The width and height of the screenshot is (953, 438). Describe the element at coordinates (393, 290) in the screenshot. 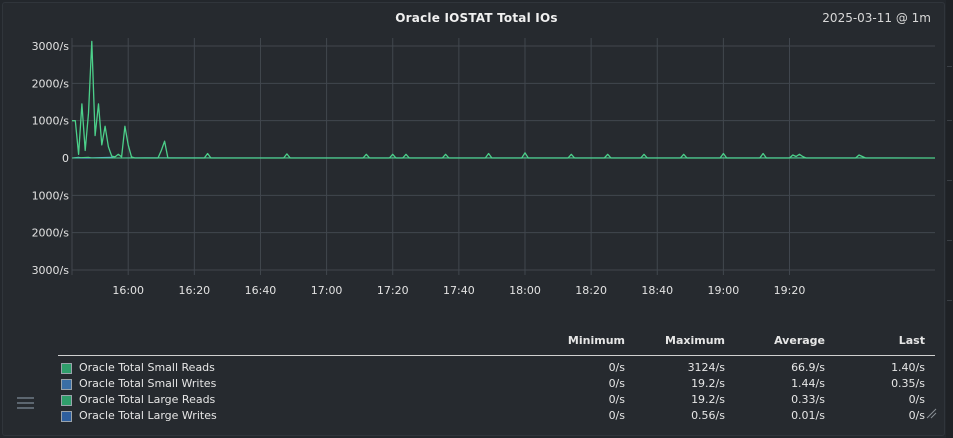

I see `x-tick-label: 17:20` at that location.